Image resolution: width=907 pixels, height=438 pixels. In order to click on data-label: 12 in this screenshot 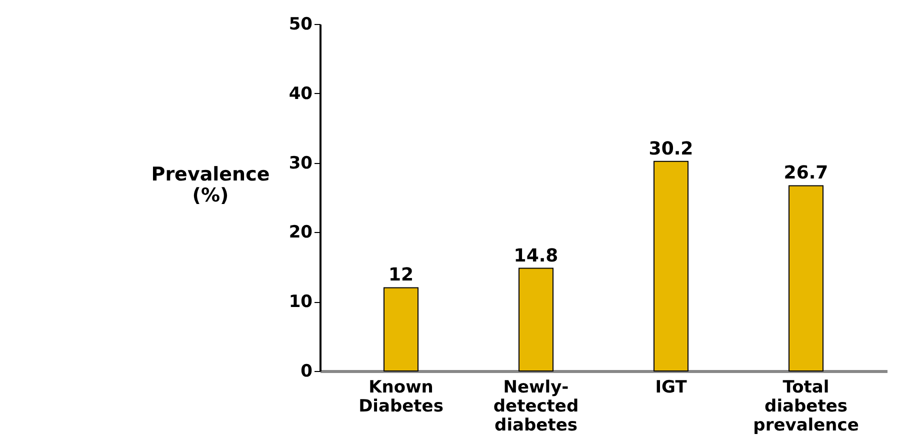, I will do `click(401, 275)`.